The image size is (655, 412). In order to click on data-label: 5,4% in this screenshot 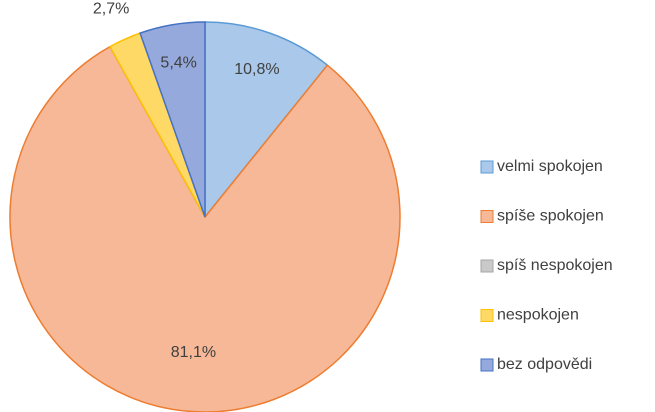, I will do `click(178, 62)`.